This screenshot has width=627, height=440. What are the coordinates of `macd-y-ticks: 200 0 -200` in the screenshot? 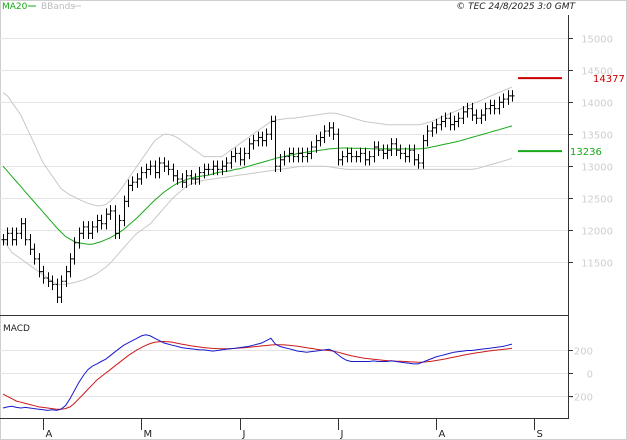 It's located at (580, 375).